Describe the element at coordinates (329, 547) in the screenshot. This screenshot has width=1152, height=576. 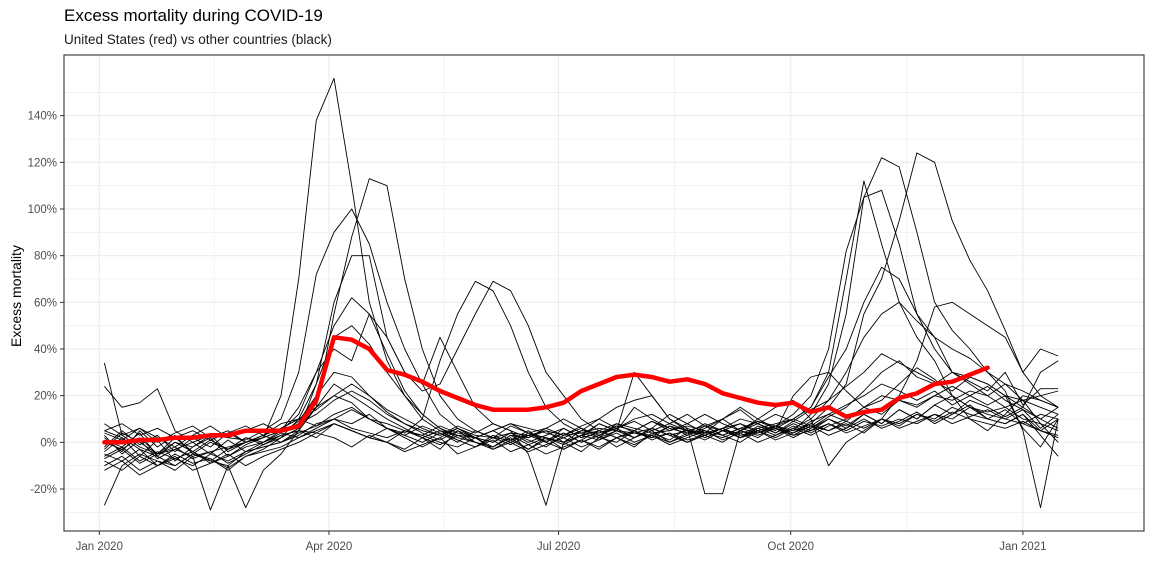
I see `x-tick-label: Apr 2020` at that location.